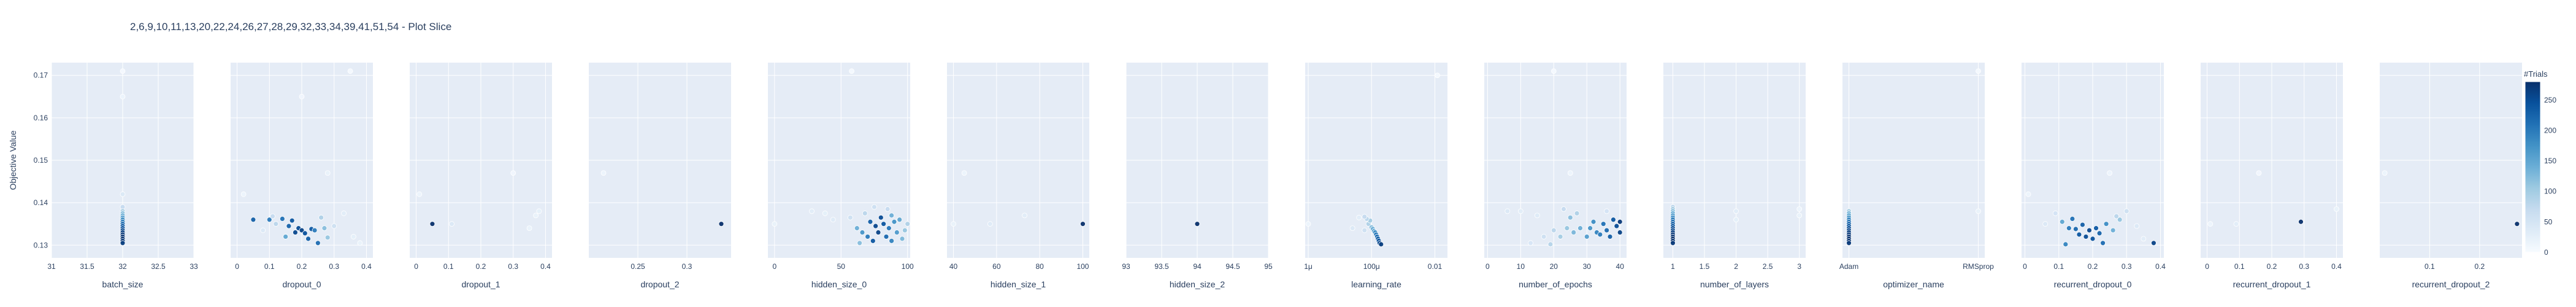 The width and height of the screenshot is (2576, 307). What do you see at coordinates (301, 284) in the screenshot?
I see `x-axis-label: dropout_0` at bounding box center [301, 284].